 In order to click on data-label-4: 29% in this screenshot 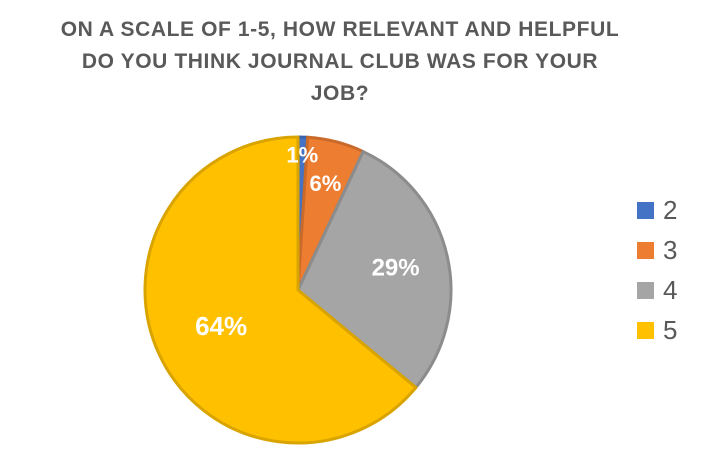, I will do `click(396, 268)`.